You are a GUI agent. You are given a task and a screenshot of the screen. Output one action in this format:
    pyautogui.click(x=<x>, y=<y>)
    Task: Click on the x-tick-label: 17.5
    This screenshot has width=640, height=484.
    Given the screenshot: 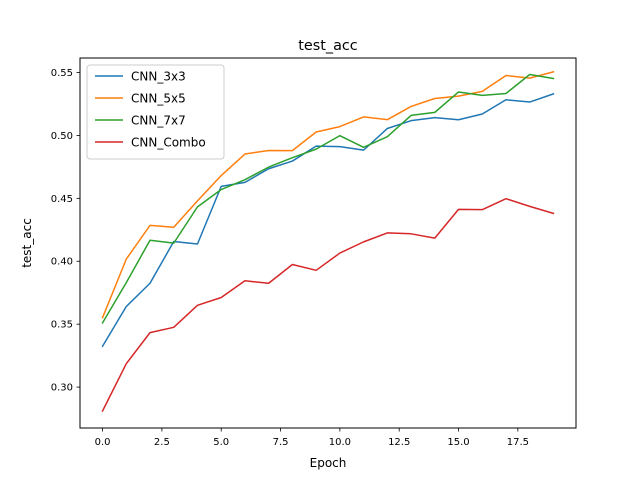 What is the action you would take?
    pyautogui.click(x=518, y=442)
    